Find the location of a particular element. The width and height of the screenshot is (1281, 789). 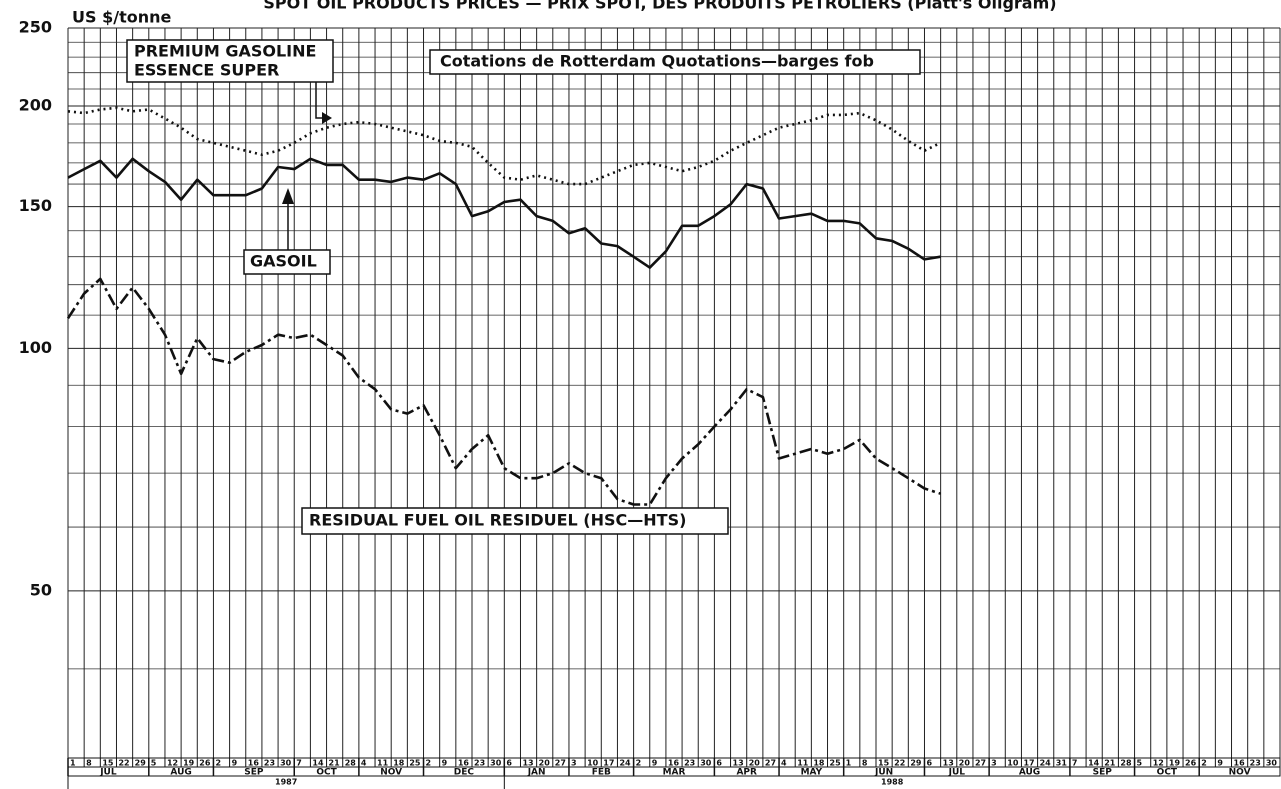

day-label: 15 is located at coordinates (108, 763).